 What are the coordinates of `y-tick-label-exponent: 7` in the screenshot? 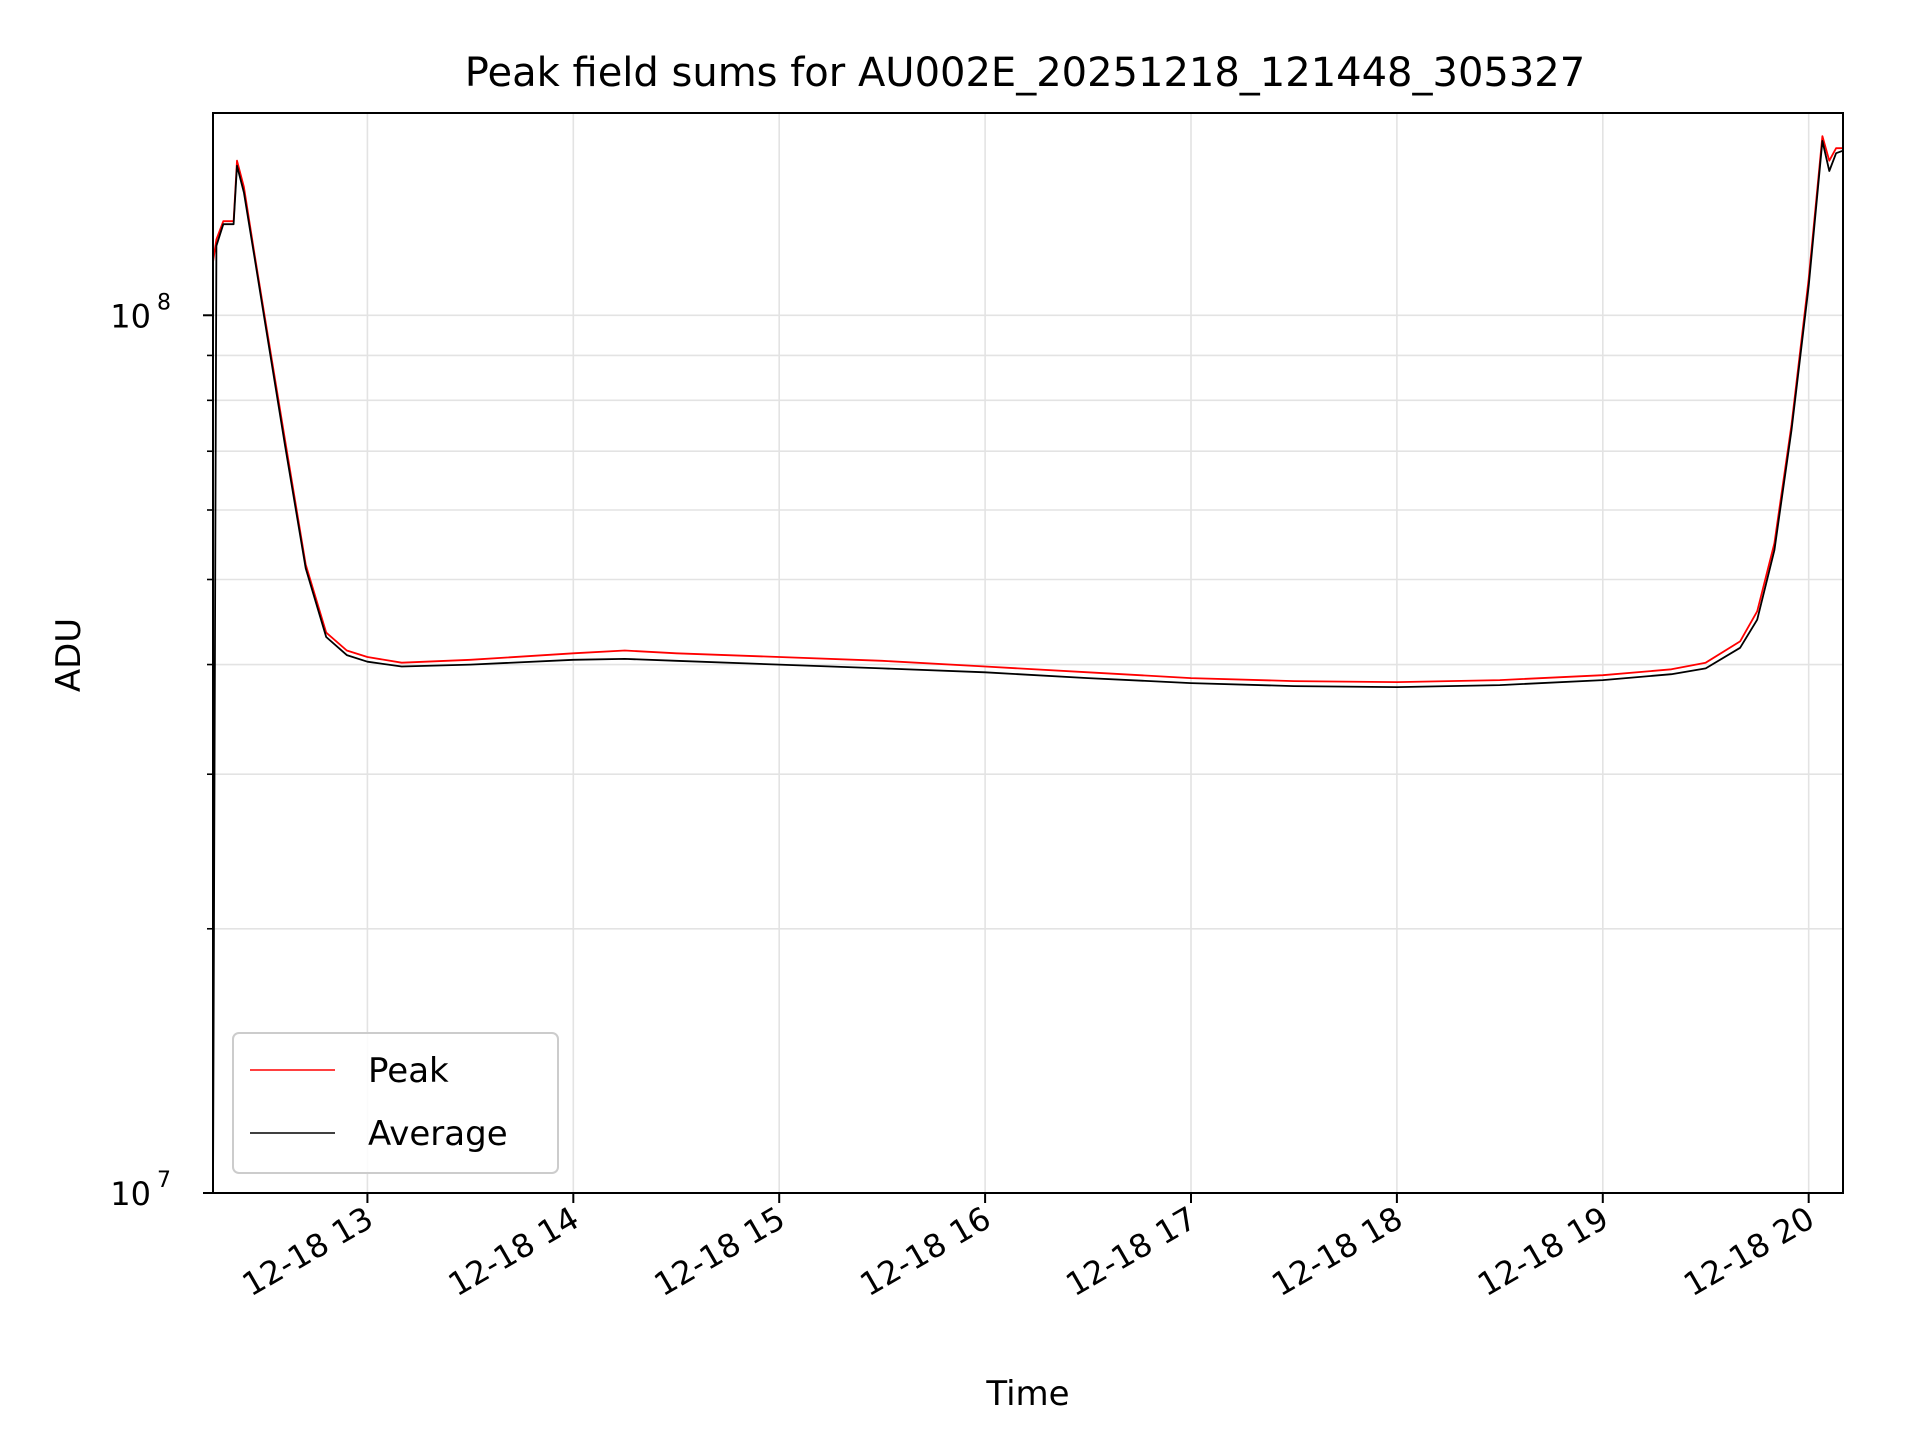 It's located at (164, 1180).